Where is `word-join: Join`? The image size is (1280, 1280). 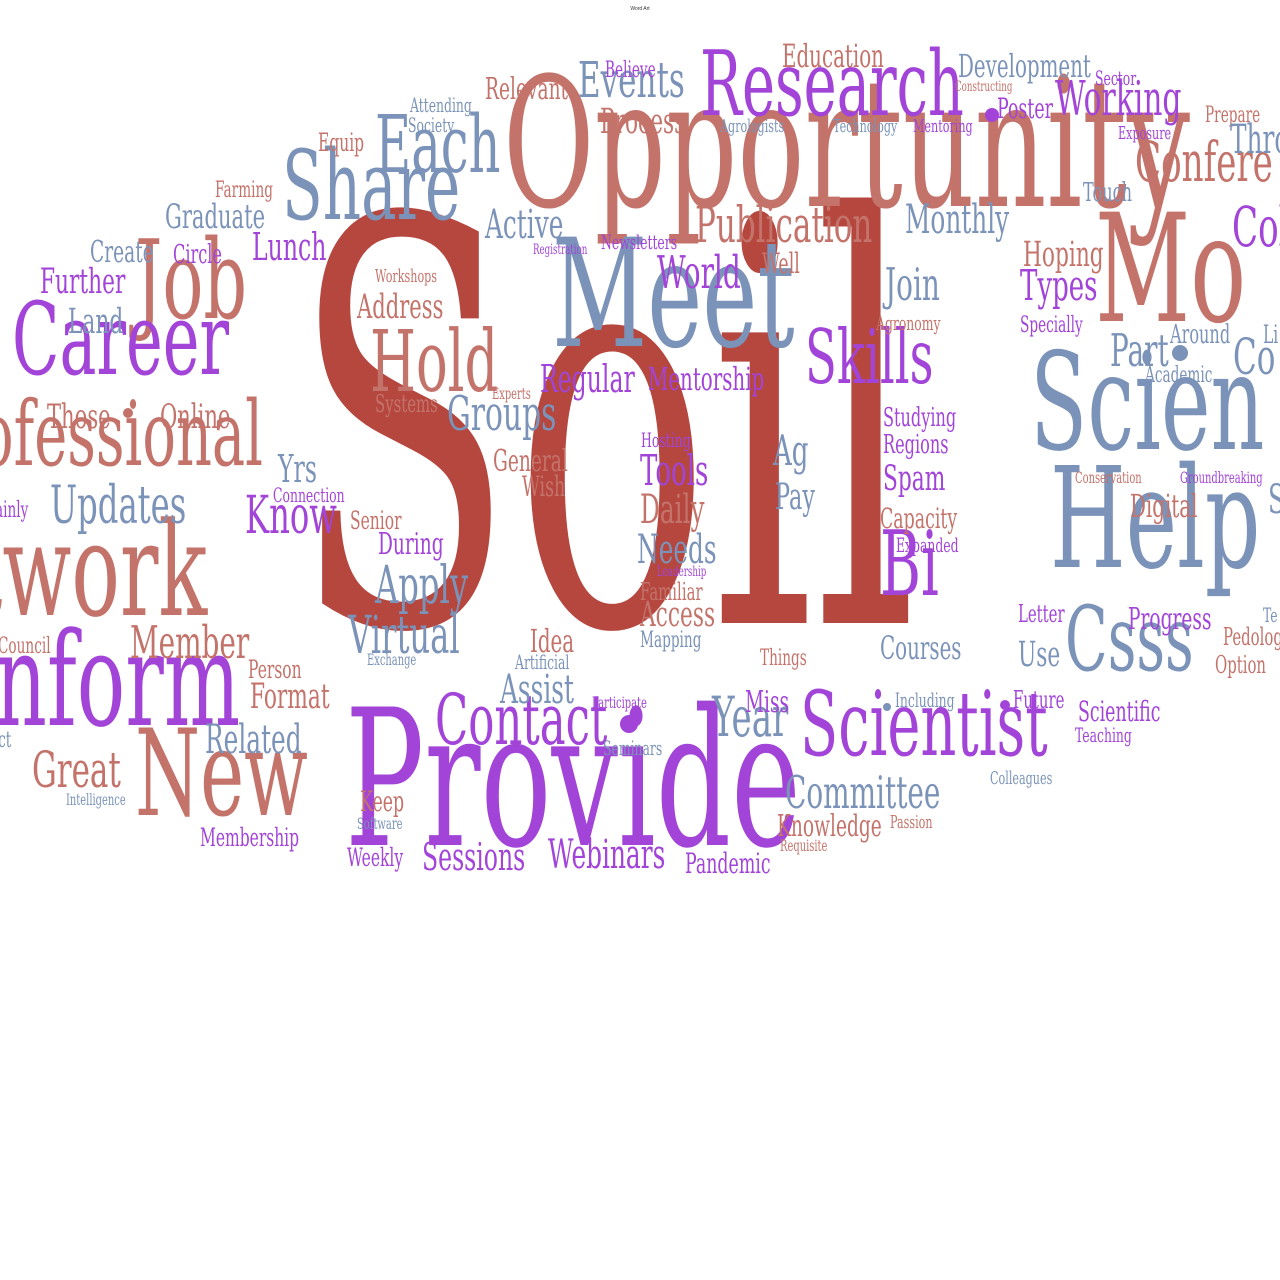 word-join: Join is located at coordinates (912, 284).